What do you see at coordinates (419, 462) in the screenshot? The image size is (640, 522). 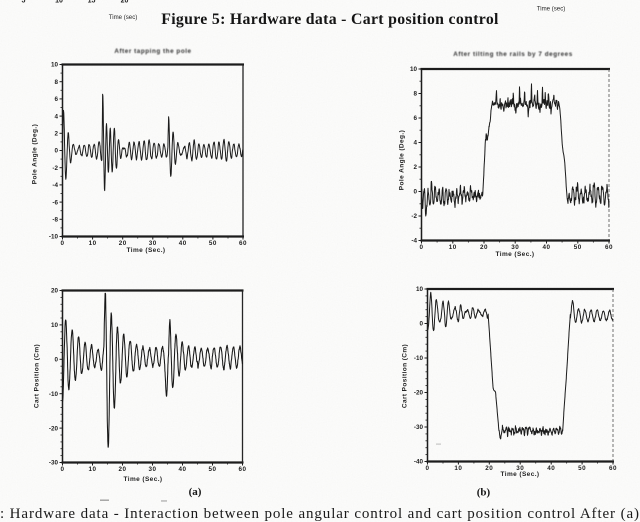 I see `svg-text: -40` at bounding box center [419, 462].